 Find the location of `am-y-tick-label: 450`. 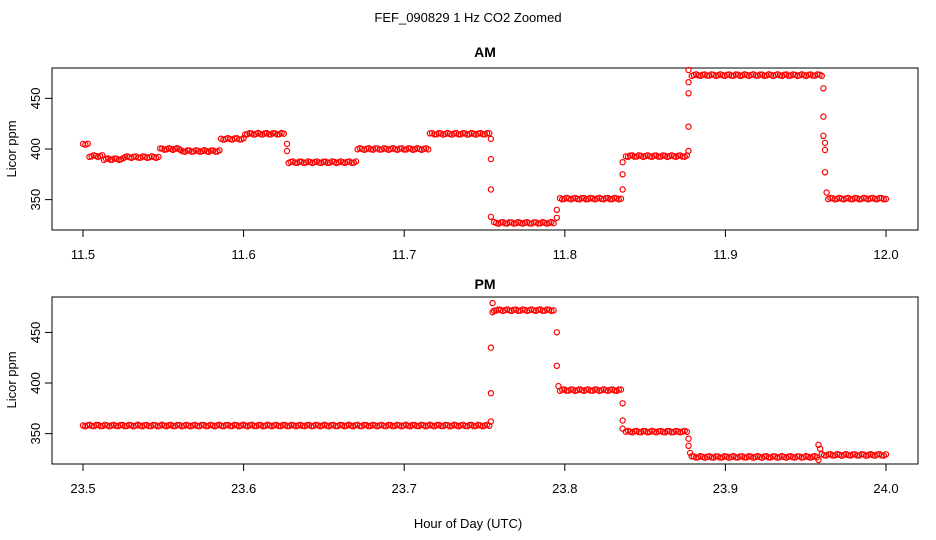

am-y-tick-label: 450 is located at coordinates (35, 99).